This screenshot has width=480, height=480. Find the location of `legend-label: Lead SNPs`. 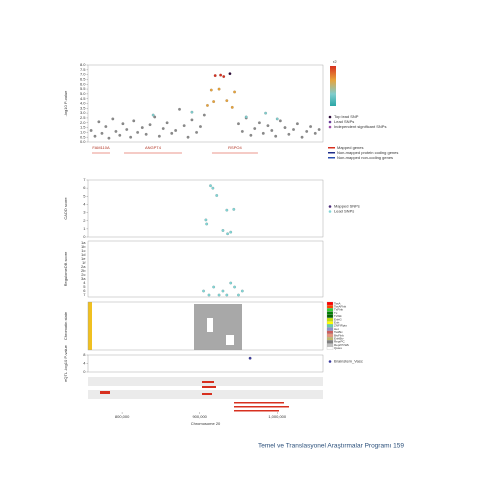

legend-label: Lead SNPs is located at coordinates (344, 121).